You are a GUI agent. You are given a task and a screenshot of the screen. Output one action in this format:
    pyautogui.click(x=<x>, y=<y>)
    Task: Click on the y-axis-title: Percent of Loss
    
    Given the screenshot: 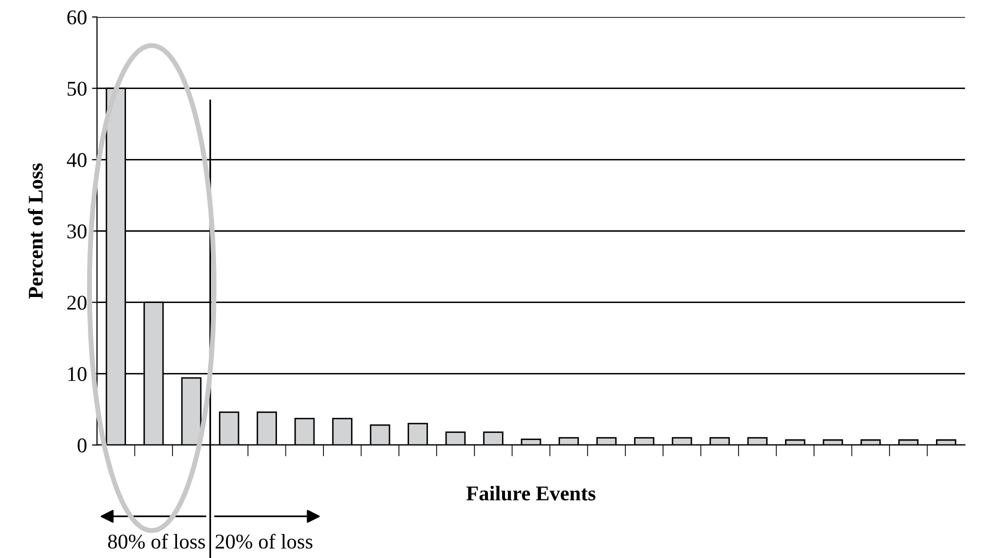 What is the action you would take?
    pyautogui.click(x=35, y=231)
    